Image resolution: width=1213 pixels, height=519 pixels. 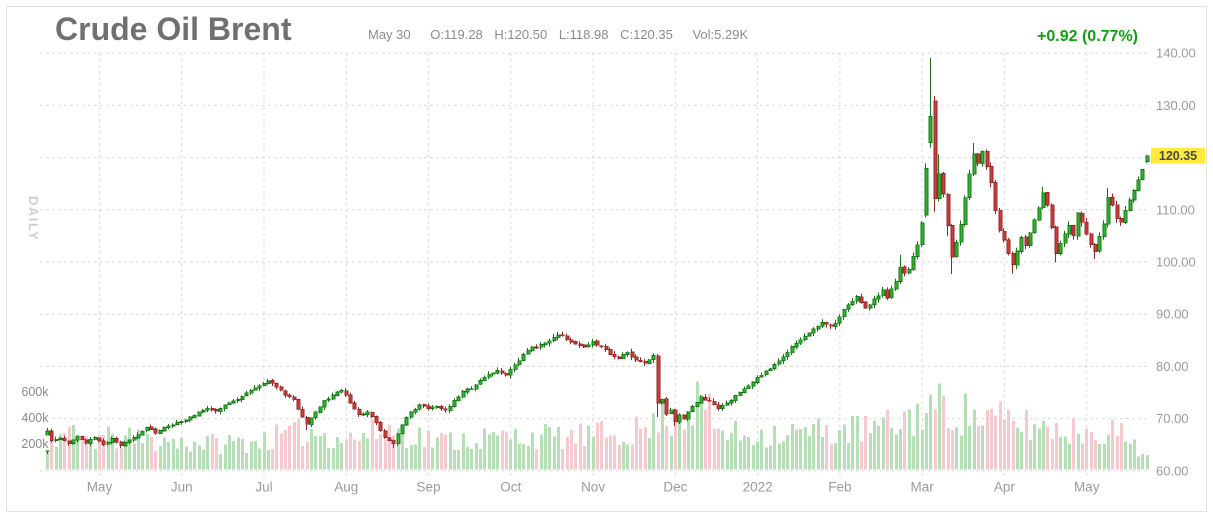 I want to click on price-axis-label: 130.00, so click(x=1176, y=105).